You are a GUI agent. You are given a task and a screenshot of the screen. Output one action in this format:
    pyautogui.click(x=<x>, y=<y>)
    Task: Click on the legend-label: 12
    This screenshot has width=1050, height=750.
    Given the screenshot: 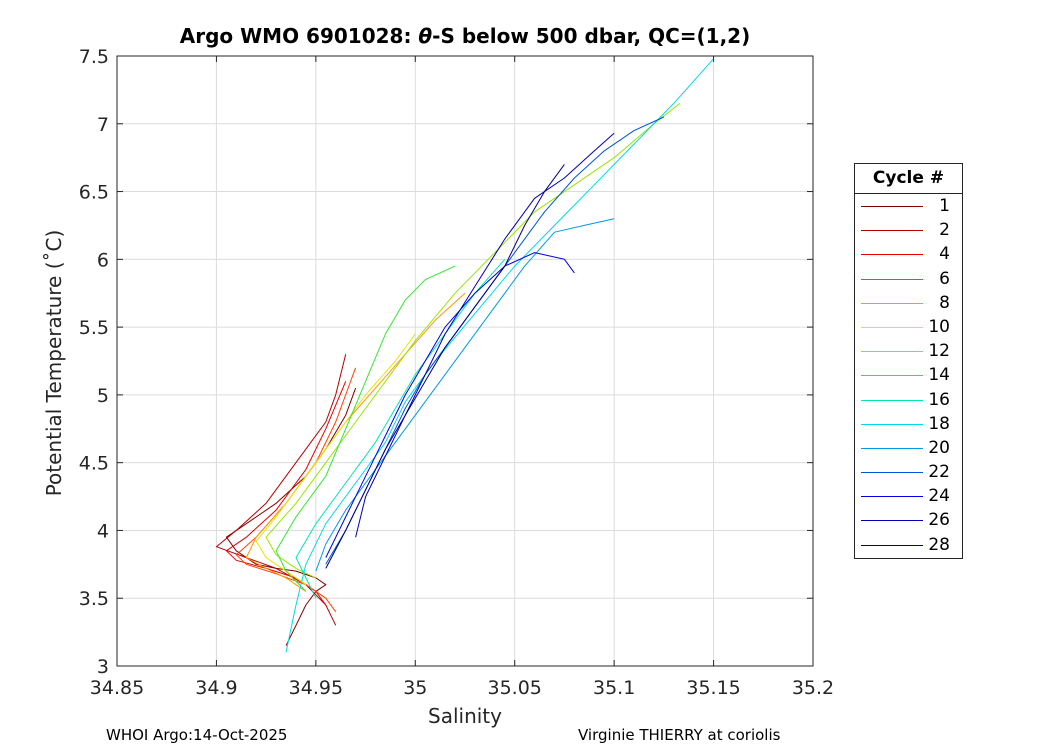 What is the action you would take?
    pyautogui.click(x=939, y=351)
    